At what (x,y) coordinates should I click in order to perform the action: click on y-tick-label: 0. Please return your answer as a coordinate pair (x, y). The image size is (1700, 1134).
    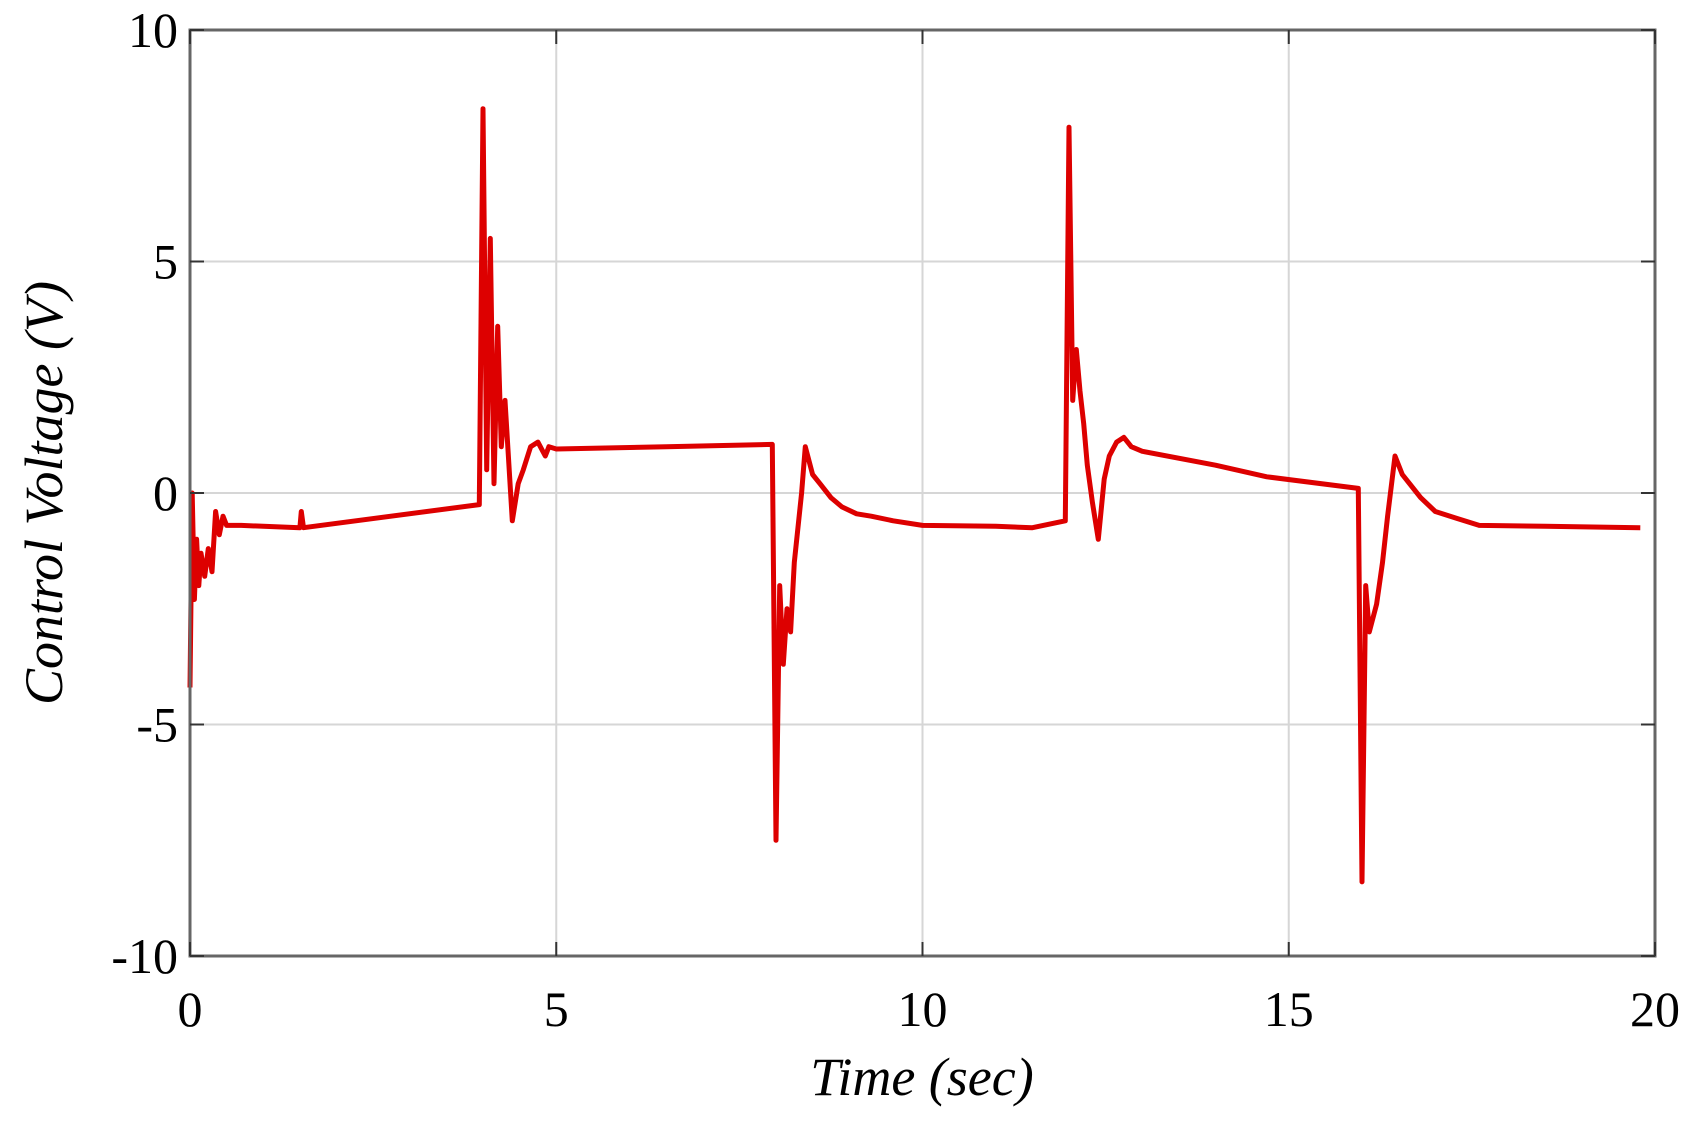
    Looking at the image, I should click on (165, 493).